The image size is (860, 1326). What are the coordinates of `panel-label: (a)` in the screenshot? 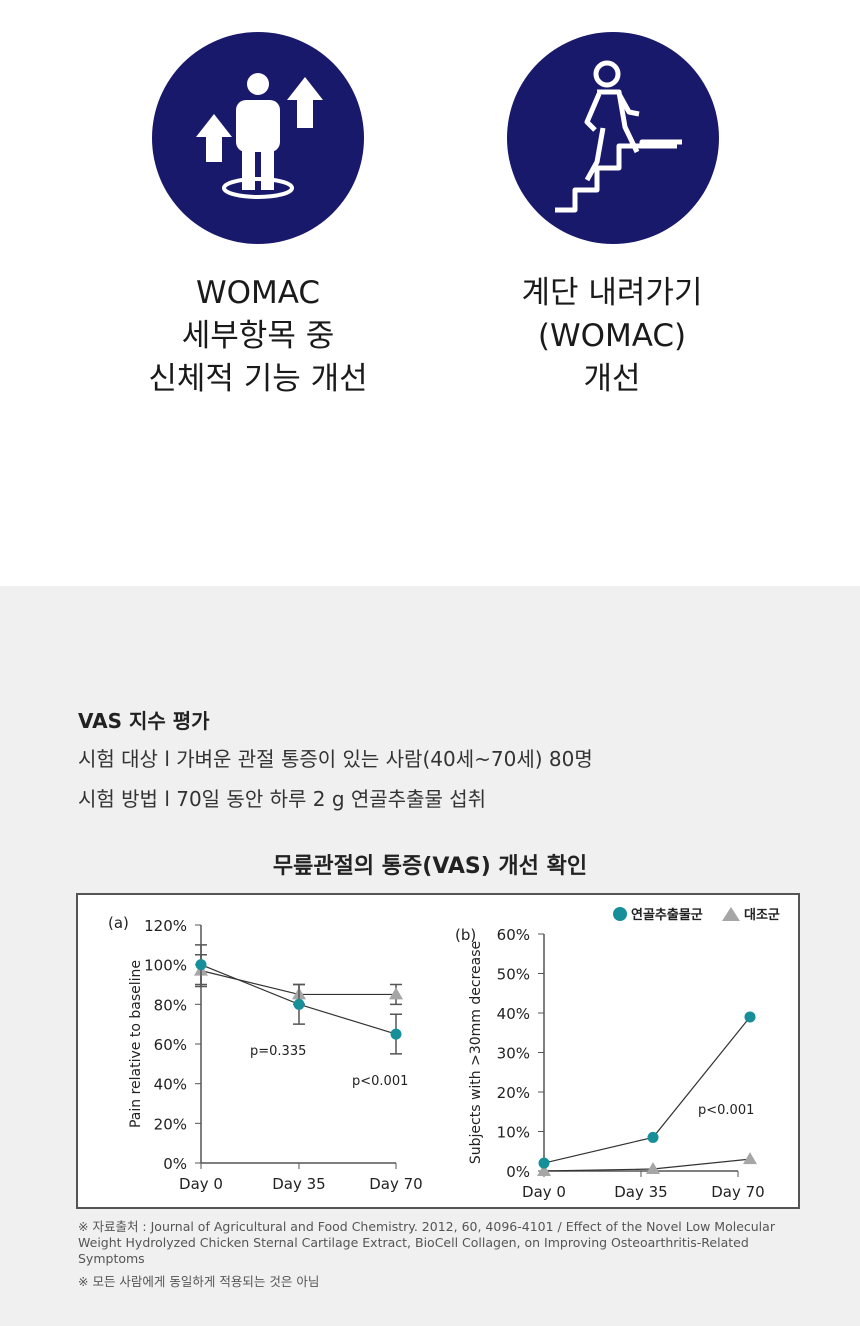 It's located at (118, 923).